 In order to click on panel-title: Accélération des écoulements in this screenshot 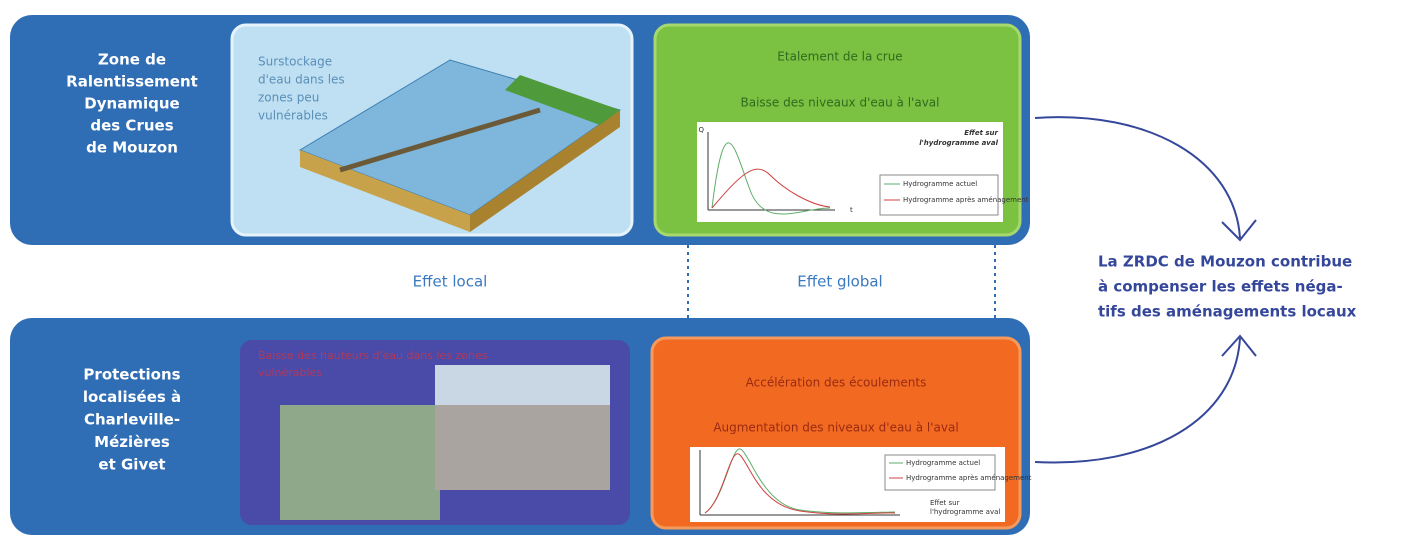, I will do `click(836, 383)`.